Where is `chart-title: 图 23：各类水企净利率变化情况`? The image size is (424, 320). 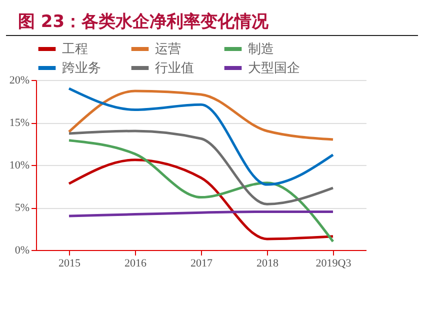
chart-title: 图 23：各类水企净利率变化情况 is located at coordinates (212, 18).